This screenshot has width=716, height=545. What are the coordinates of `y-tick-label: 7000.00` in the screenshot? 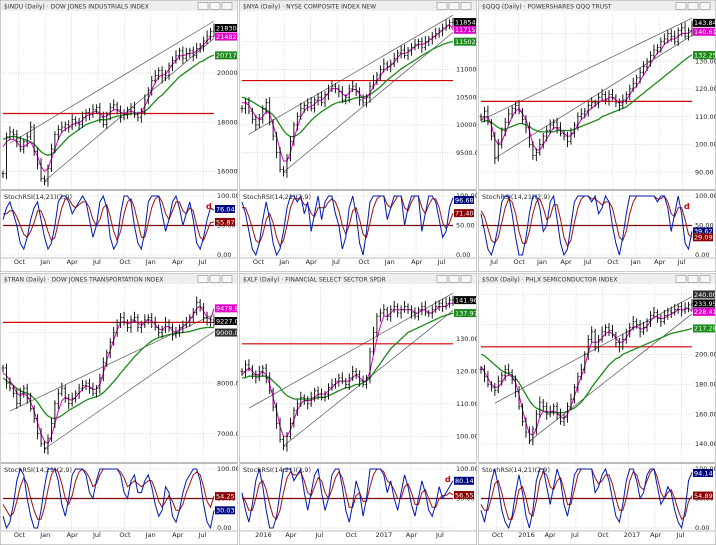 It's located at (227, 434).